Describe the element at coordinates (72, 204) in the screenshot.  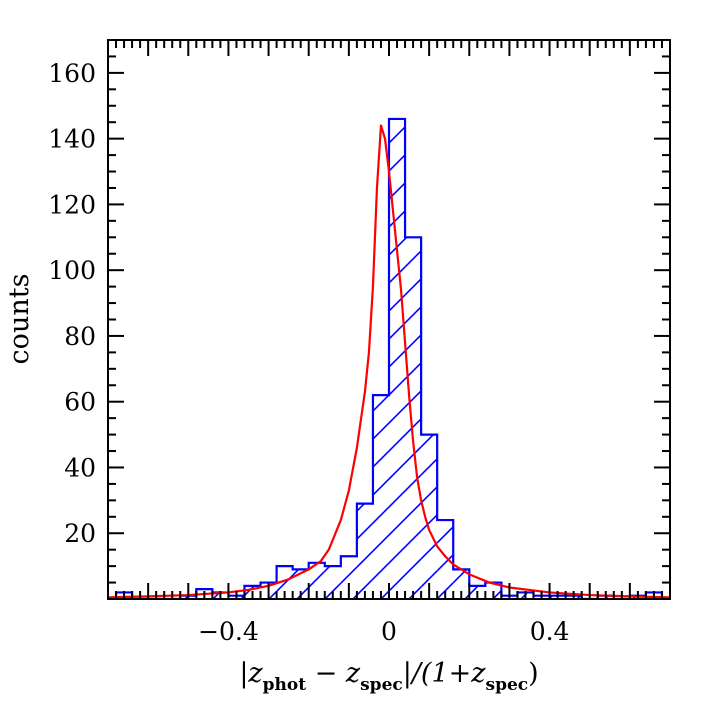
I see `y-tick-label: 120` at that location.